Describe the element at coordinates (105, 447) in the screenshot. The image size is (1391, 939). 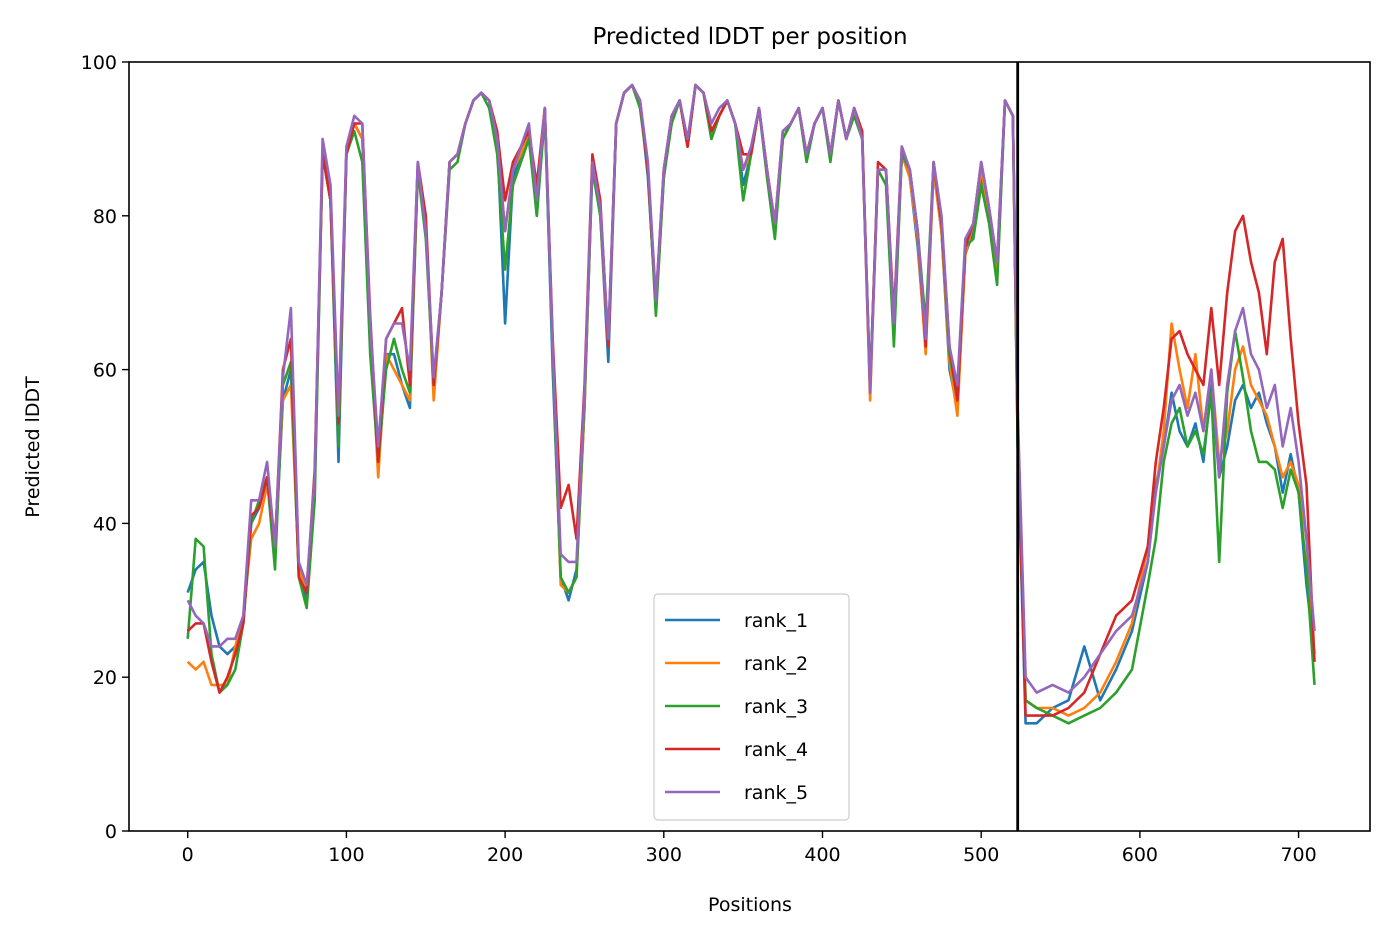
I see `y-axis-ticks: 0 20 40 60 80 100` at that location.